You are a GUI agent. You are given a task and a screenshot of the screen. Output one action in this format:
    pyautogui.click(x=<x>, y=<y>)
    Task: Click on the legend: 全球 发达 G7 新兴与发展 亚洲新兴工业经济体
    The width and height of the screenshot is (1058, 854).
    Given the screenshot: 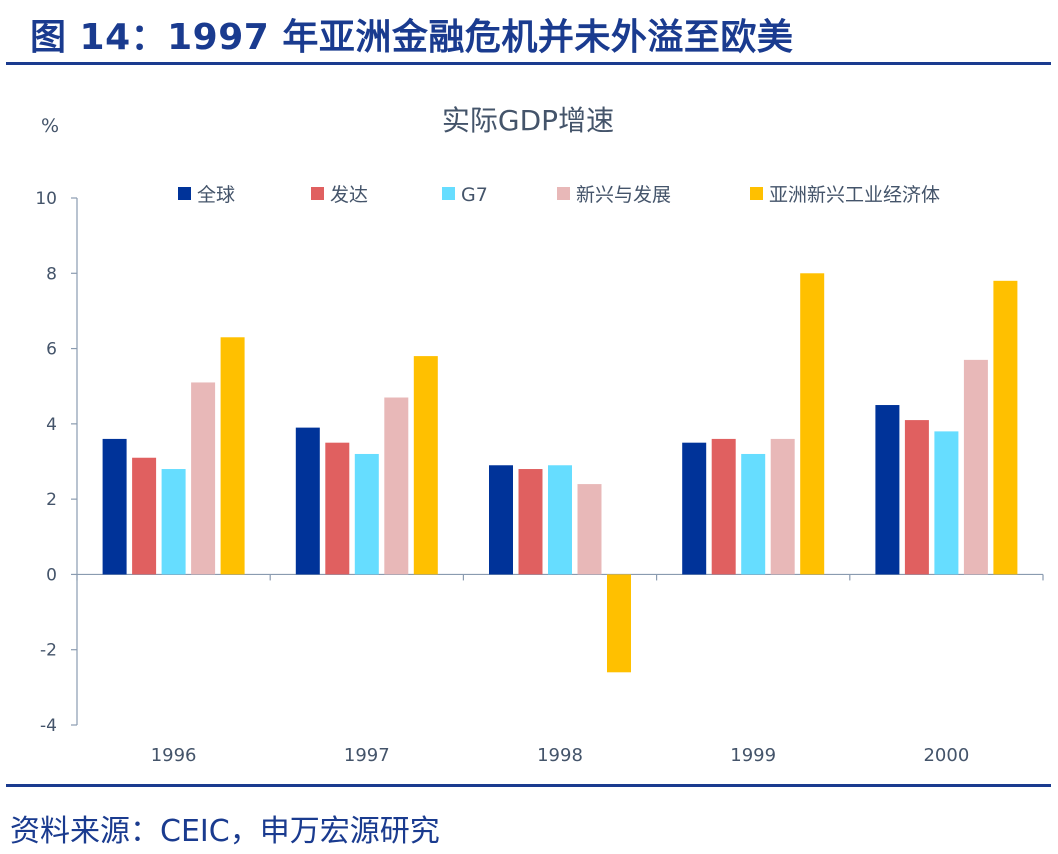 What is the action you would take?
    pyautogui.click(x=559, y=195)
    